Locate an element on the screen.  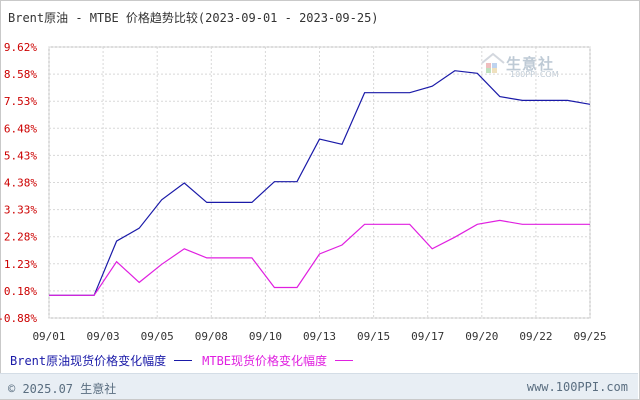
x-tick-label: 09/13 is located at coordinates (319, 336).